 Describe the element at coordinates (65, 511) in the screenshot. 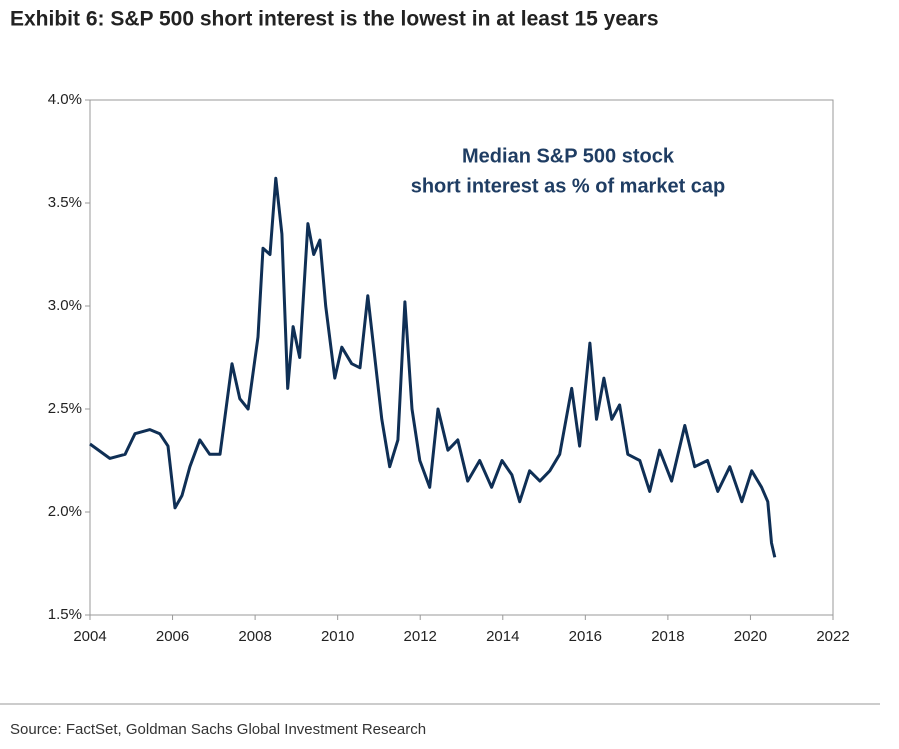

I see `y-tick-label: 2.0%` at that location.